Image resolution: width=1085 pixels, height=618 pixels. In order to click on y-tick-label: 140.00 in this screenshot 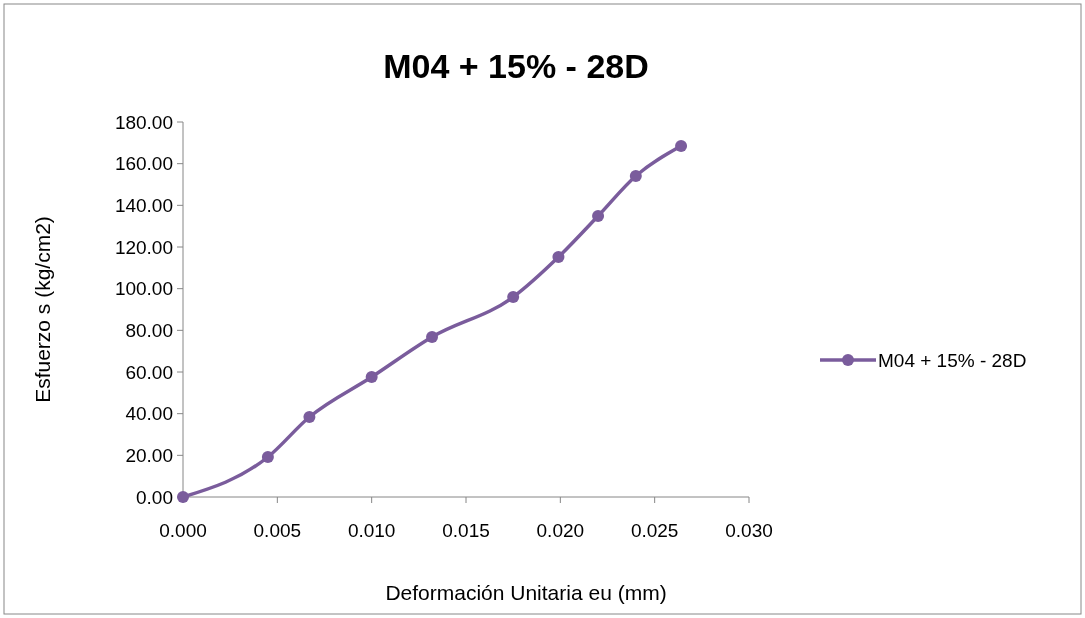, I will do `click(143, 205)`.